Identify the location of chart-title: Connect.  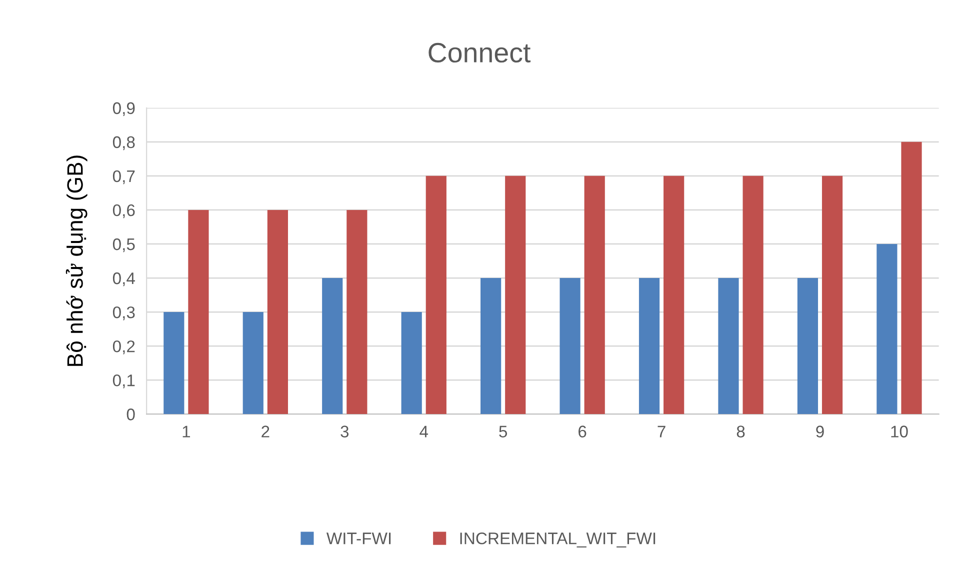
(479, 52).